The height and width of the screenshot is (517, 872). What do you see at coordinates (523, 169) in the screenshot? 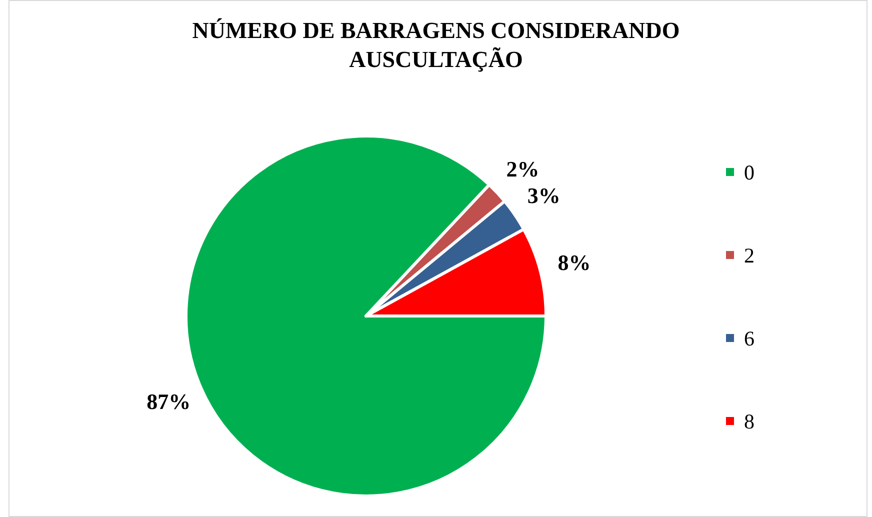
I see `data-label: 2%` at bounding box center [523, 169].